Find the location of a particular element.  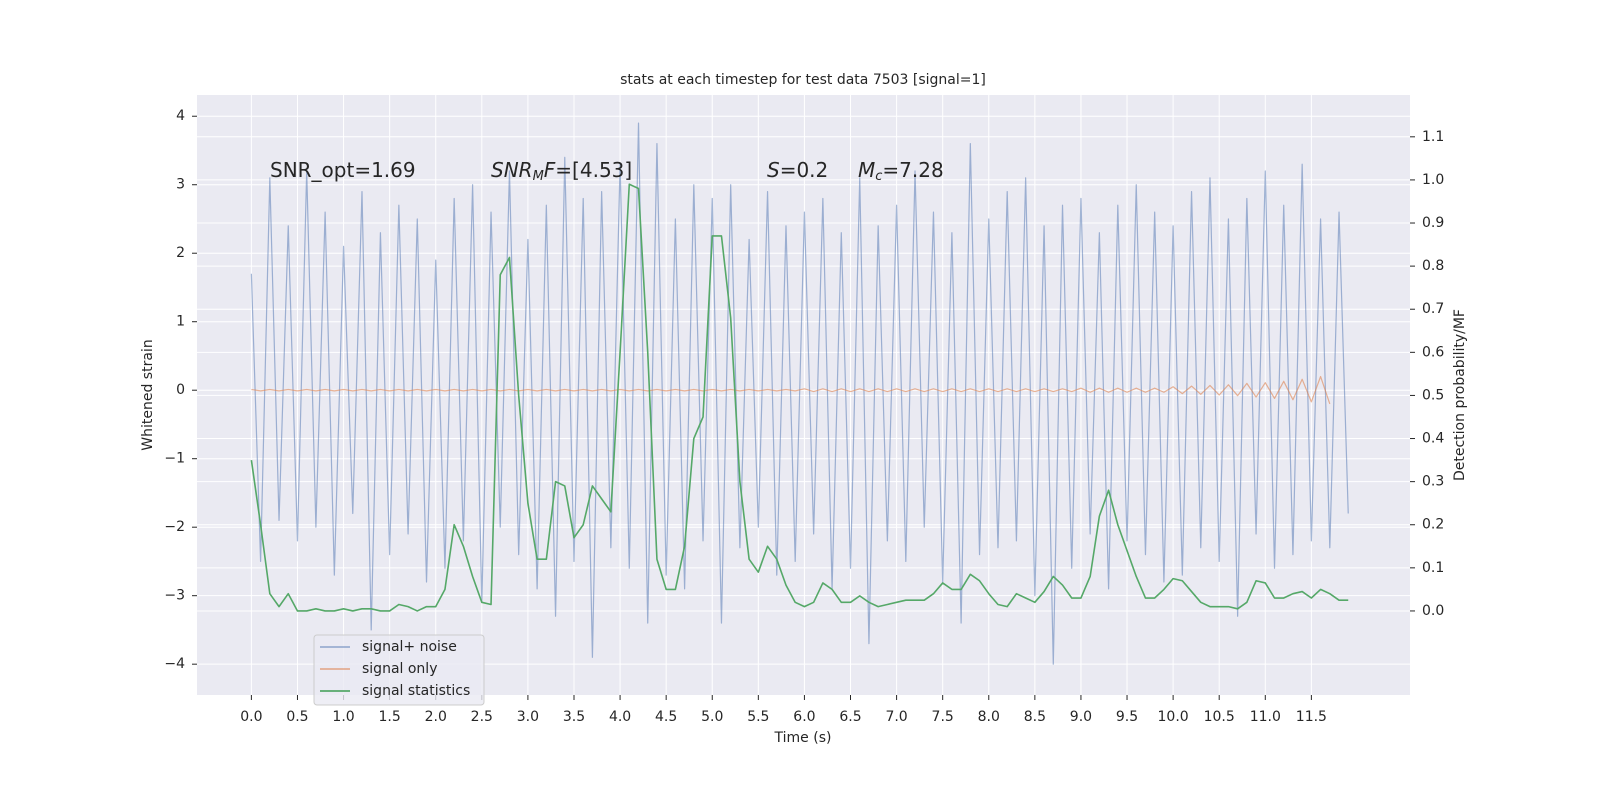

x-tick-label: 6.0 is located at coordinates (804, 717).